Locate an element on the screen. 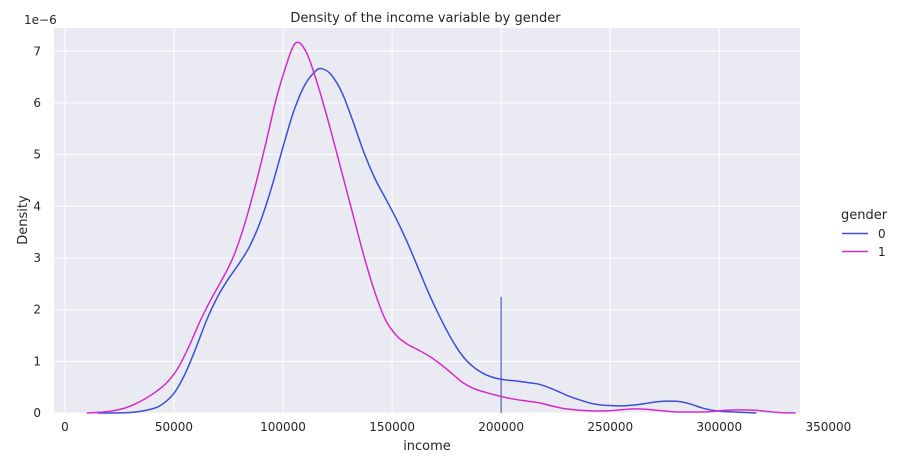 The width and height of the screenshot is (897, 468). y-tick-label: 0 is located at coordinates (37, 413).